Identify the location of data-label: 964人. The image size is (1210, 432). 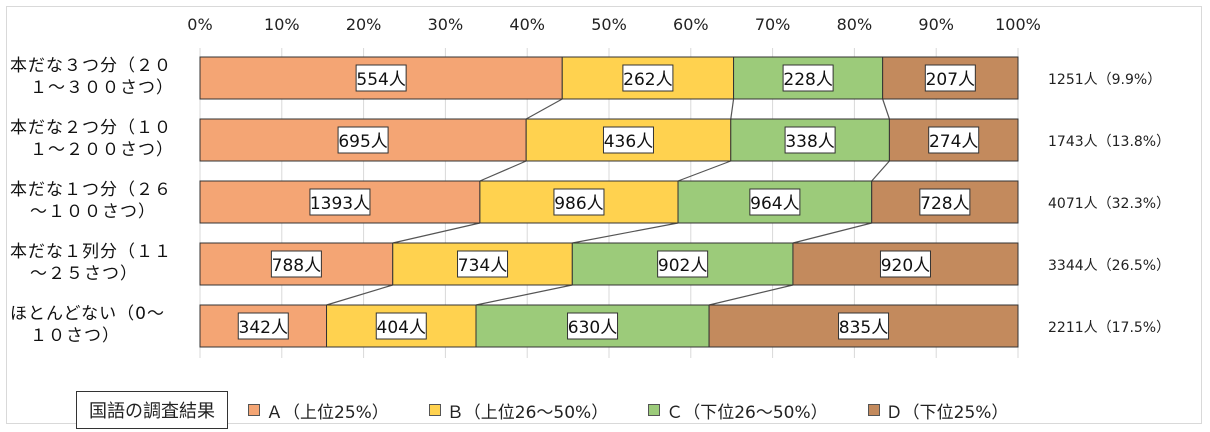
(774, 204).